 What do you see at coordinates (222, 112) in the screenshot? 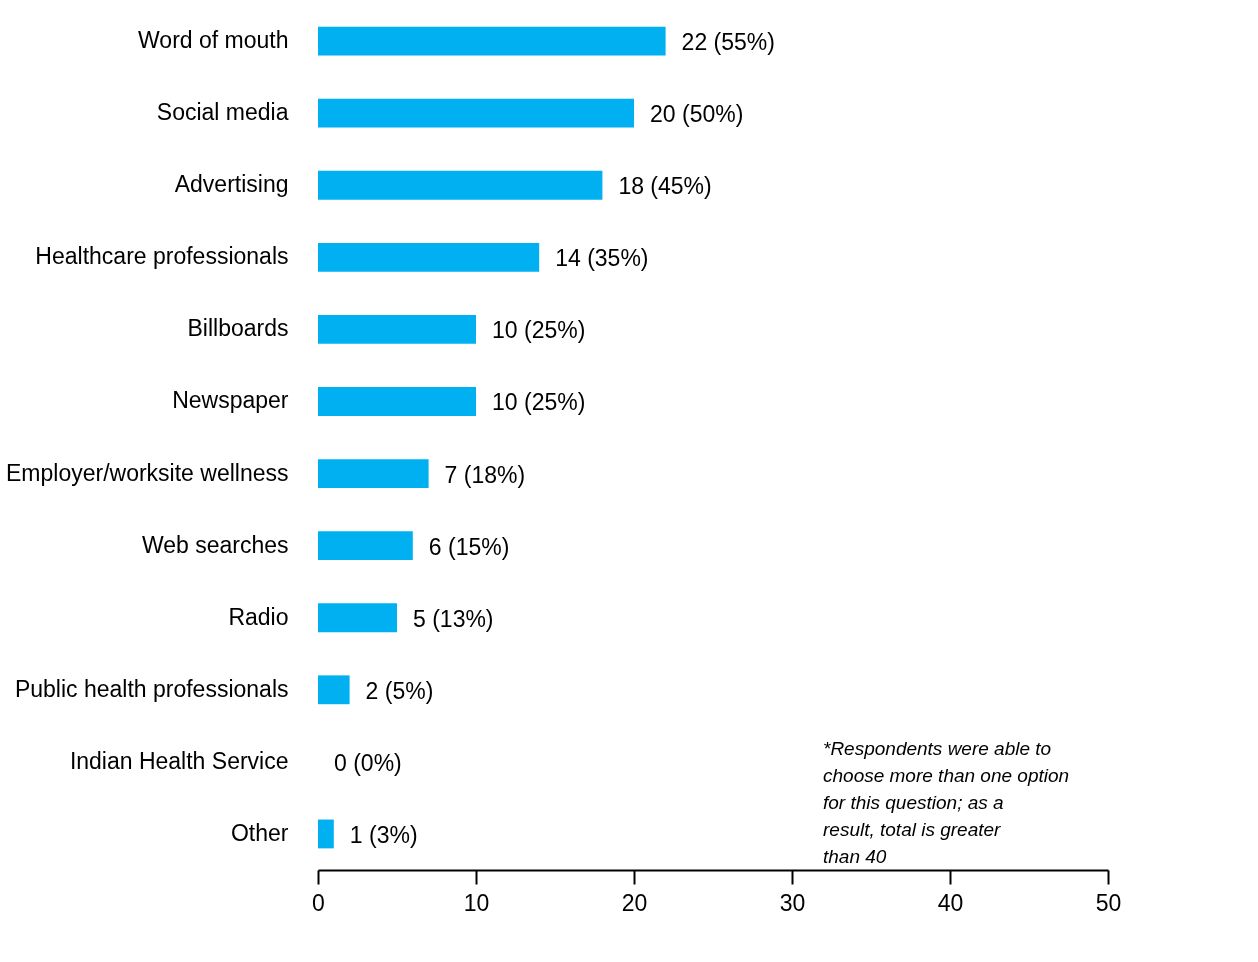
I see `y-tick-label: Social media` at bounding box center [222, 112].